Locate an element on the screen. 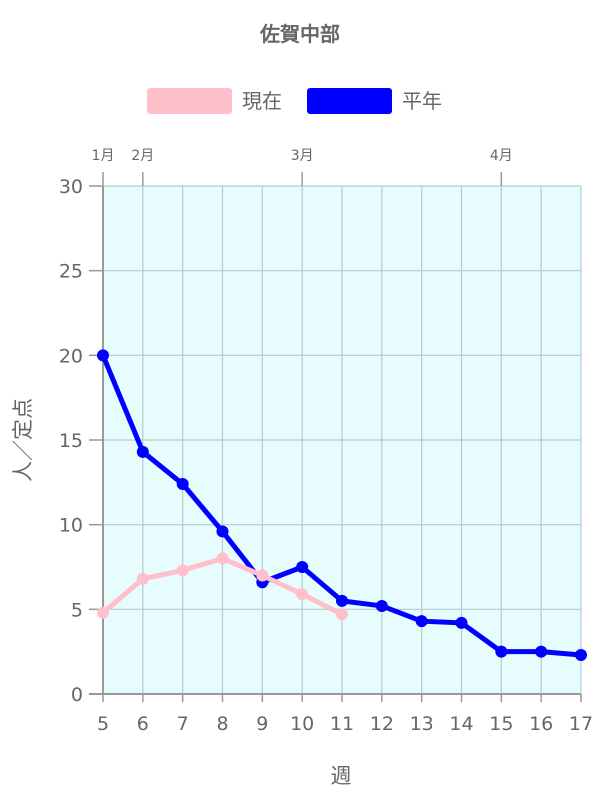 This screenshot has height=800, width=600. x-tick-label: 6 is located at coordinates (143, 724).